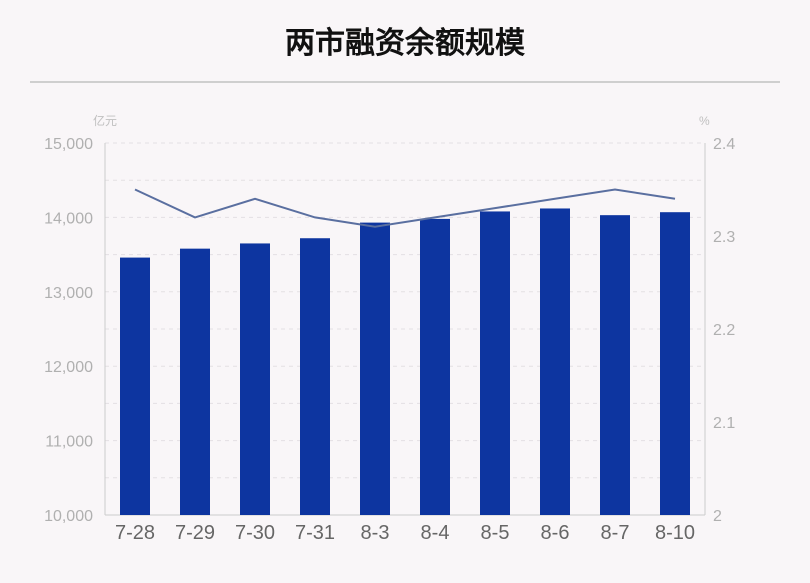  I want to click on right-tick-label: 2.4, so click(724, 144).